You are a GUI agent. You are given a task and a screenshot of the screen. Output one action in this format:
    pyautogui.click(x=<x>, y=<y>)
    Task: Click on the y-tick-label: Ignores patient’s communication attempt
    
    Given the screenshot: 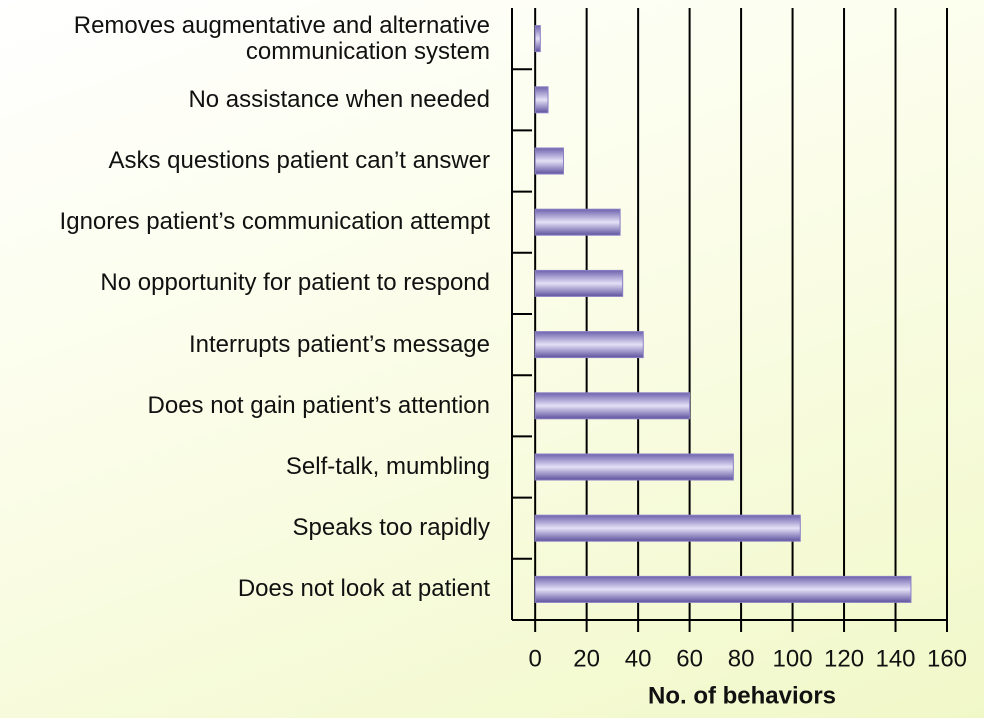 What is the action you would take?
    pyautogui.click(x=274, y=222)
    